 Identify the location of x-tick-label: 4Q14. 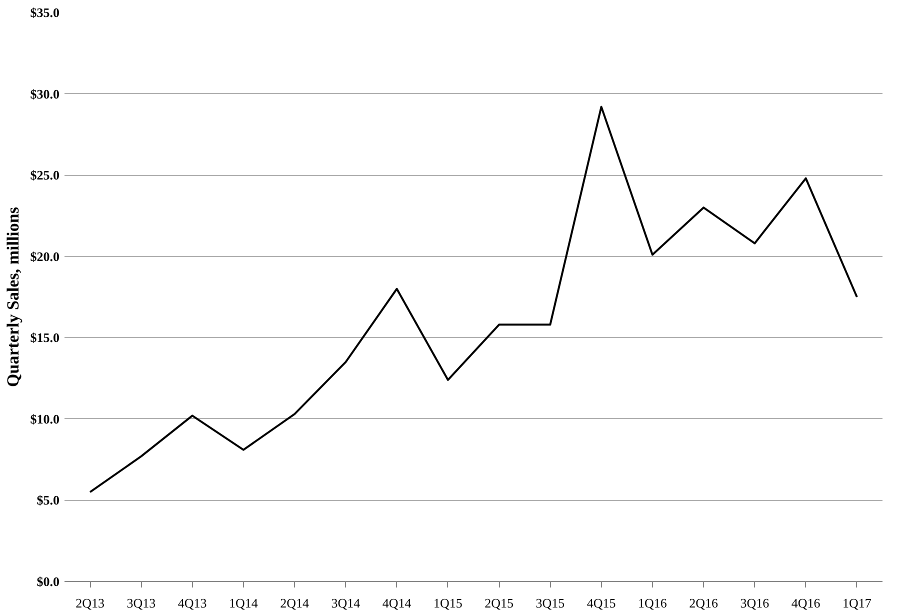
(397, 603).